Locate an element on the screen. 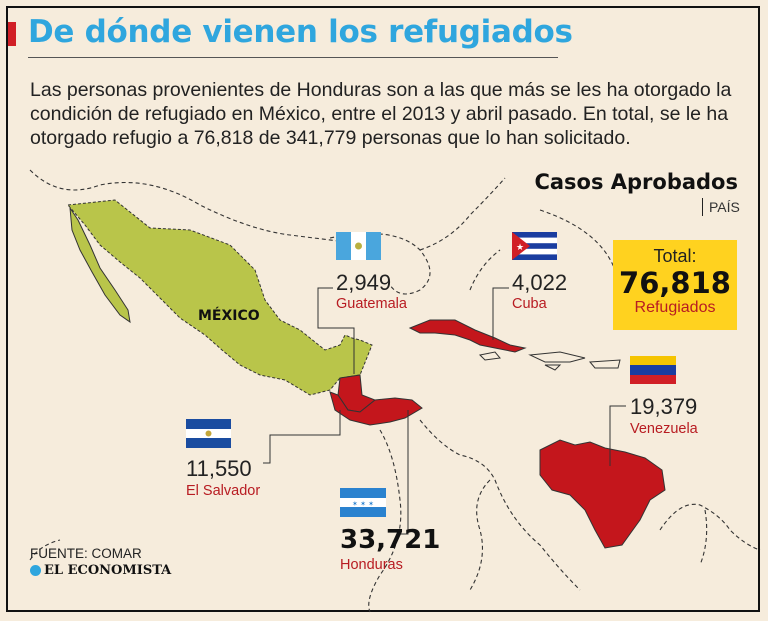 This screenshot has height=621, width=768. mexico-shape is located at coordinates (220, 297).